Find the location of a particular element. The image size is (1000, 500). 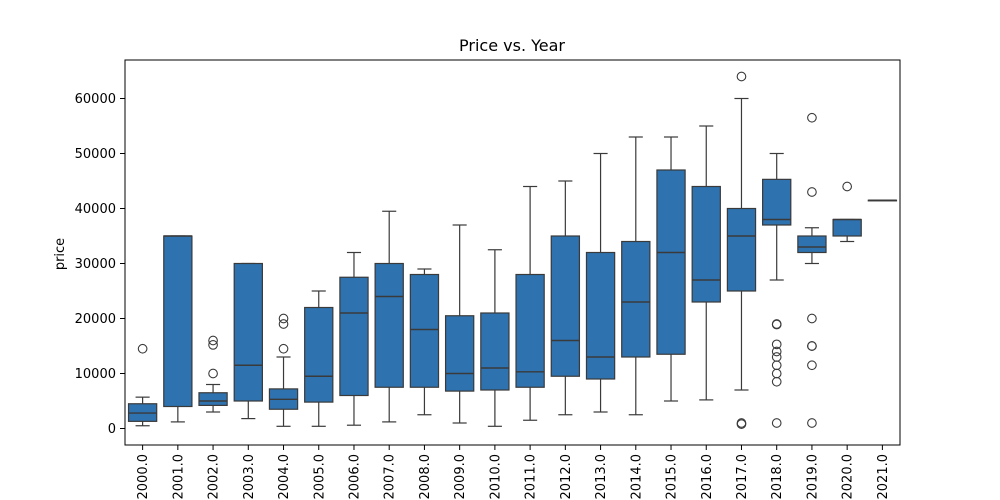

y-tick-label: 0 is located at coordinates (112, 429).